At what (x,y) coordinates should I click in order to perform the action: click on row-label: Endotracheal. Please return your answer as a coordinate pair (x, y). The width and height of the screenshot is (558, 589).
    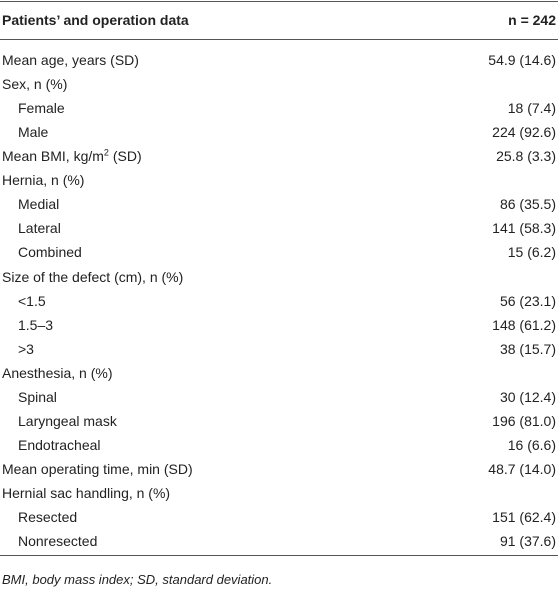
    Looking at the image, I should click on (59, 444).